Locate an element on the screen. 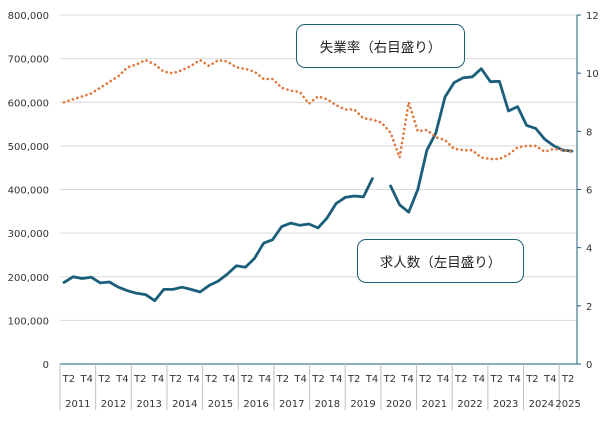  x-year-label: 2025 is located at coordinates (567, 404).